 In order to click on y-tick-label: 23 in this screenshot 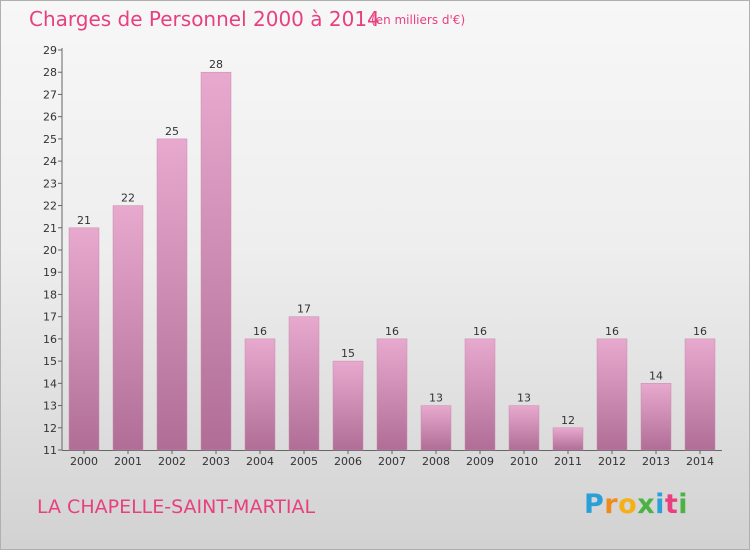, I will do `click(50, 183)`.